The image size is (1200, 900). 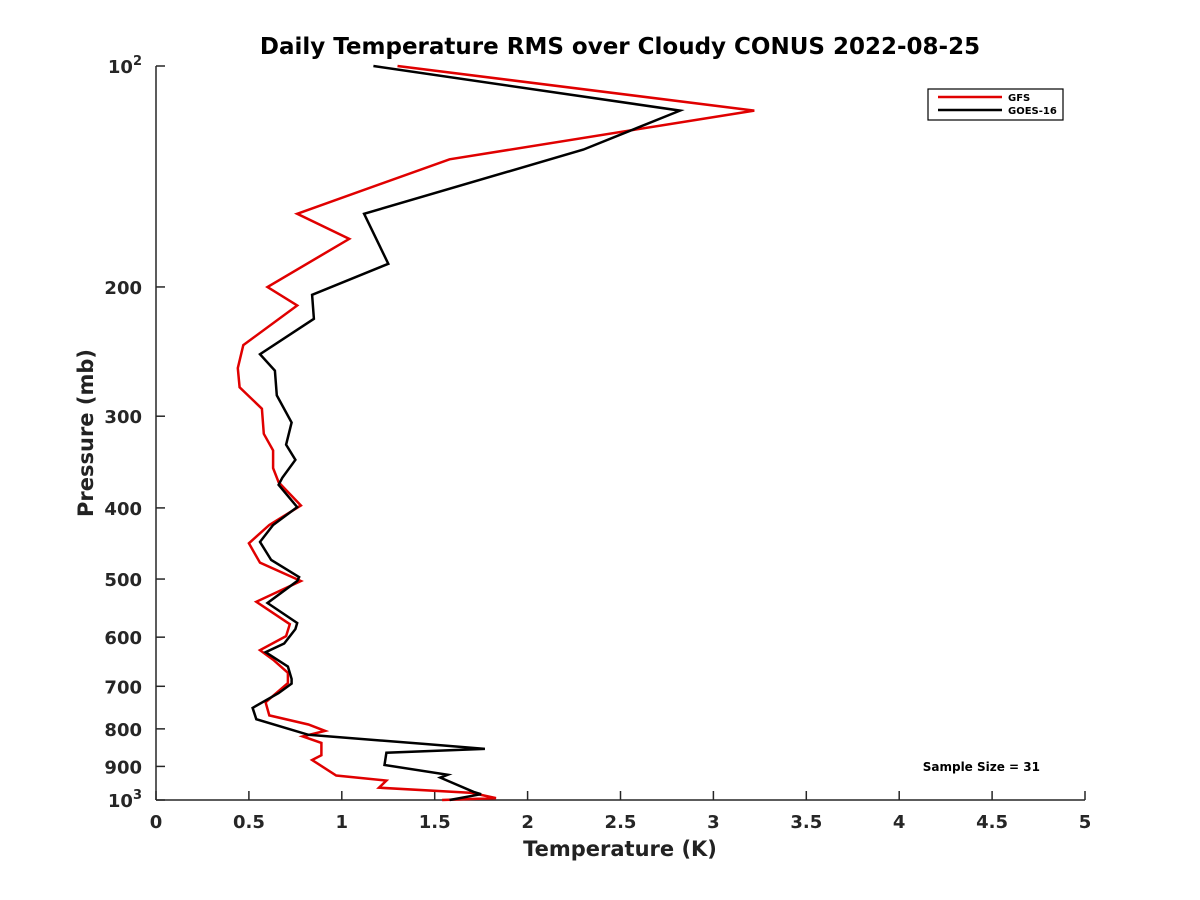 I want to click on y-tick-label: 800, so click(x=123, y=730).